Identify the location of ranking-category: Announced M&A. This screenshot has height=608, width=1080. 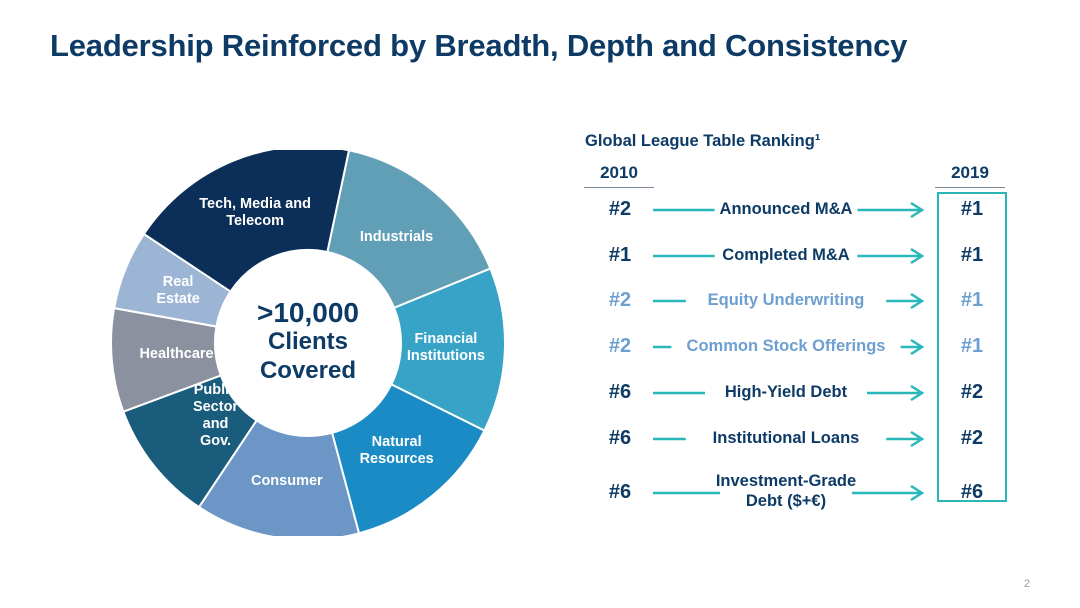
(786, 209).